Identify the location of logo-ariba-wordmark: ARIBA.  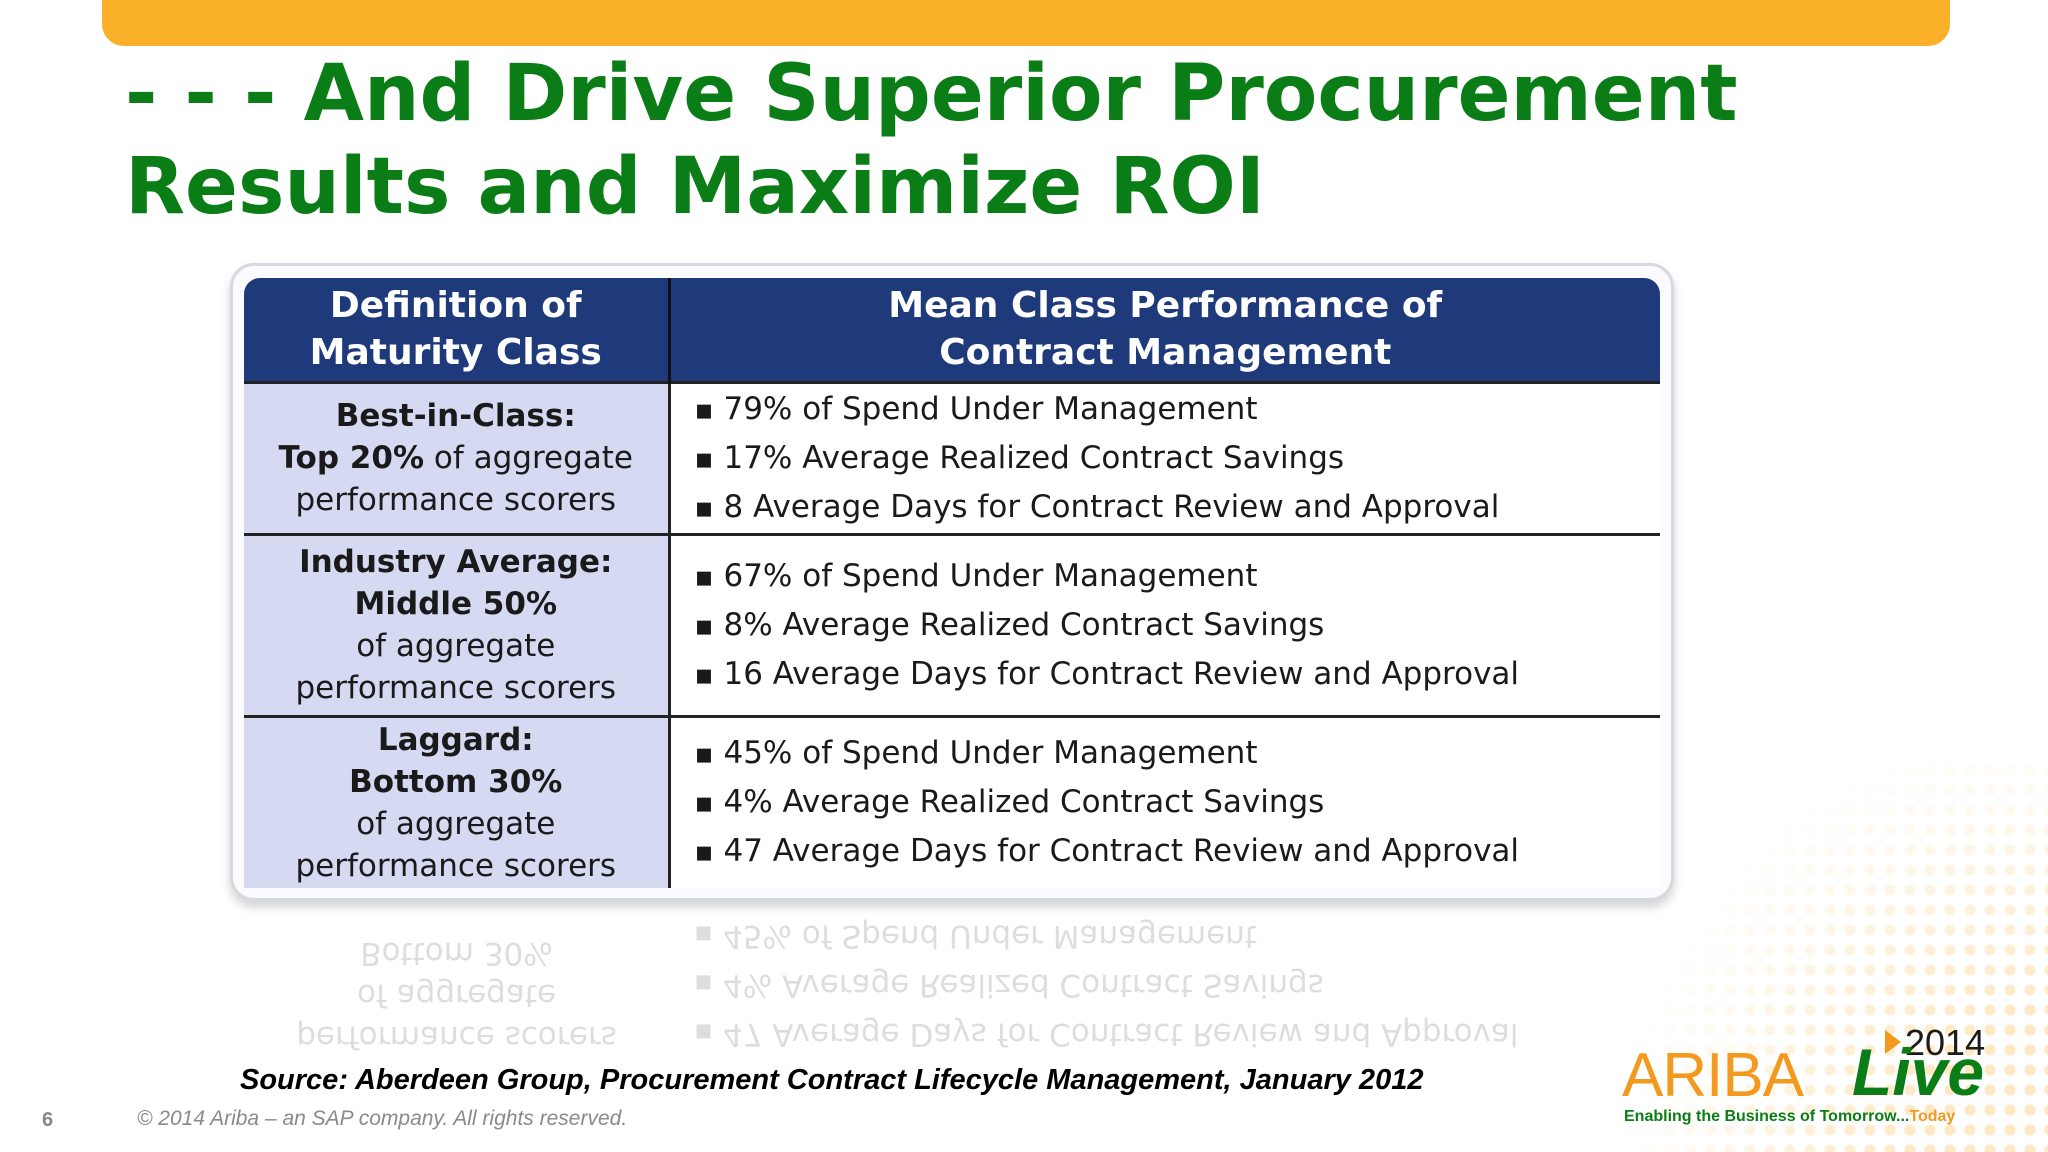
(1713, 1075).